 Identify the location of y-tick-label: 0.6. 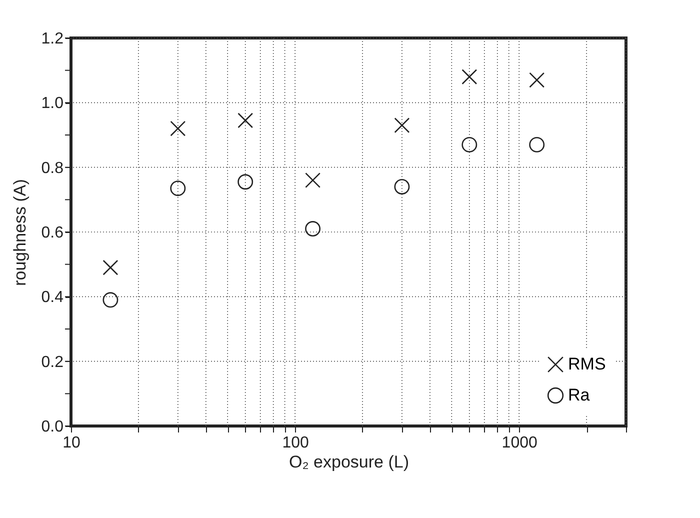
(52, 233).